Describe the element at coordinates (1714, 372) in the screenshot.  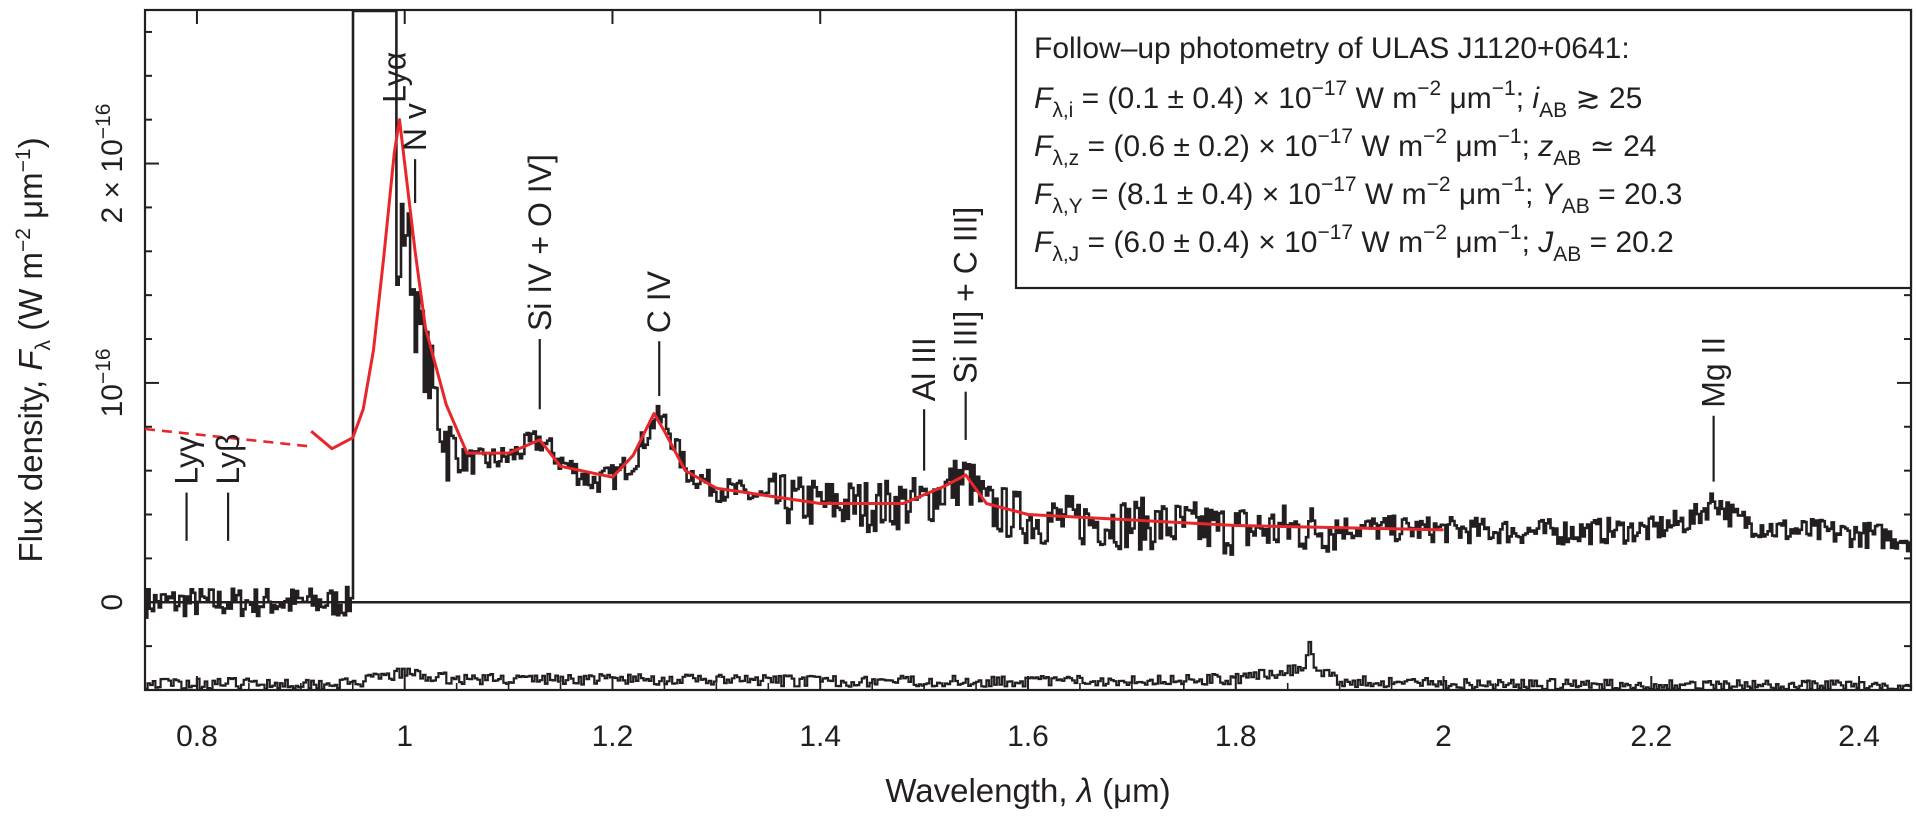
I see `line-marker-label: Mg II` at that location.